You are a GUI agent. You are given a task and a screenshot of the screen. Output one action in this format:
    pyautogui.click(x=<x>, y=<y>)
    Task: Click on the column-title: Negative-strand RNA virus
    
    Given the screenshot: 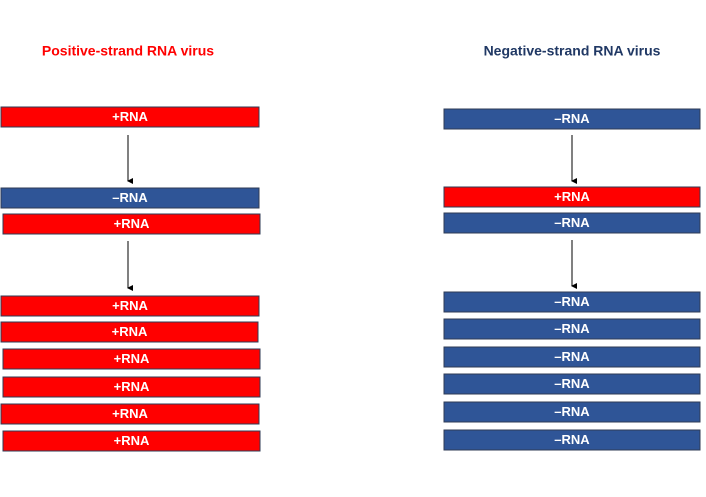 What is the action you would take?
    pyautogui.click(x=572, y=51)
    